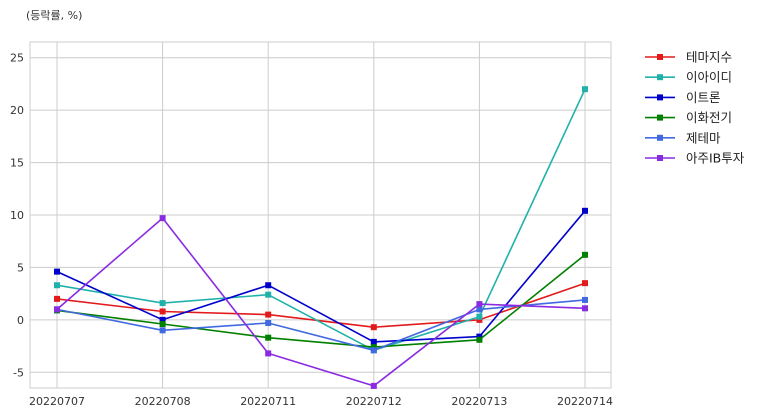  I want to click on legend-item: 테마지수, so click(688, 57).